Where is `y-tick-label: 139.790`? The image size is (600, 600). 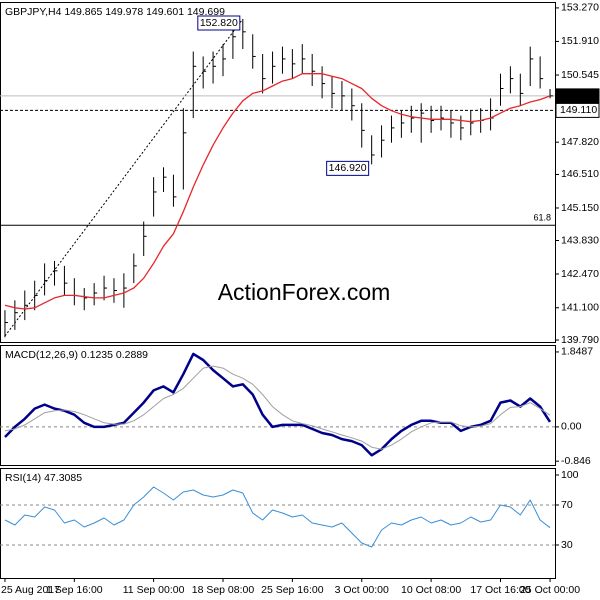
y-tick-label: 139.790 is located at coordinates (580, 340).